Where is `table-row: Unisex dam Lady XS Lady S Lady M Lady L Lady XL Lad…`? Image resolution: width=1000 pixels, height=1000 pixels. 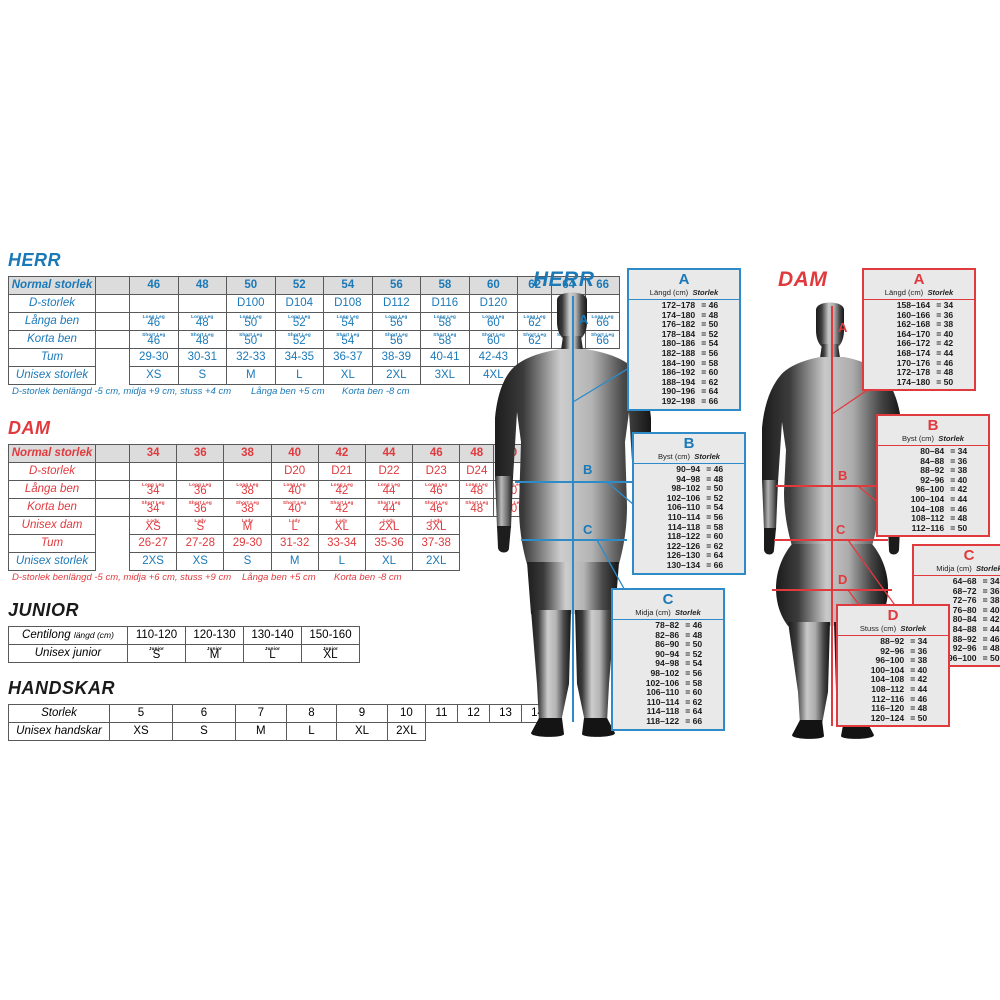 table-row: Unisex dam Lady XS Lady S Lady M Lady L Lady XL Lad… is located at coordinates (285, 525).